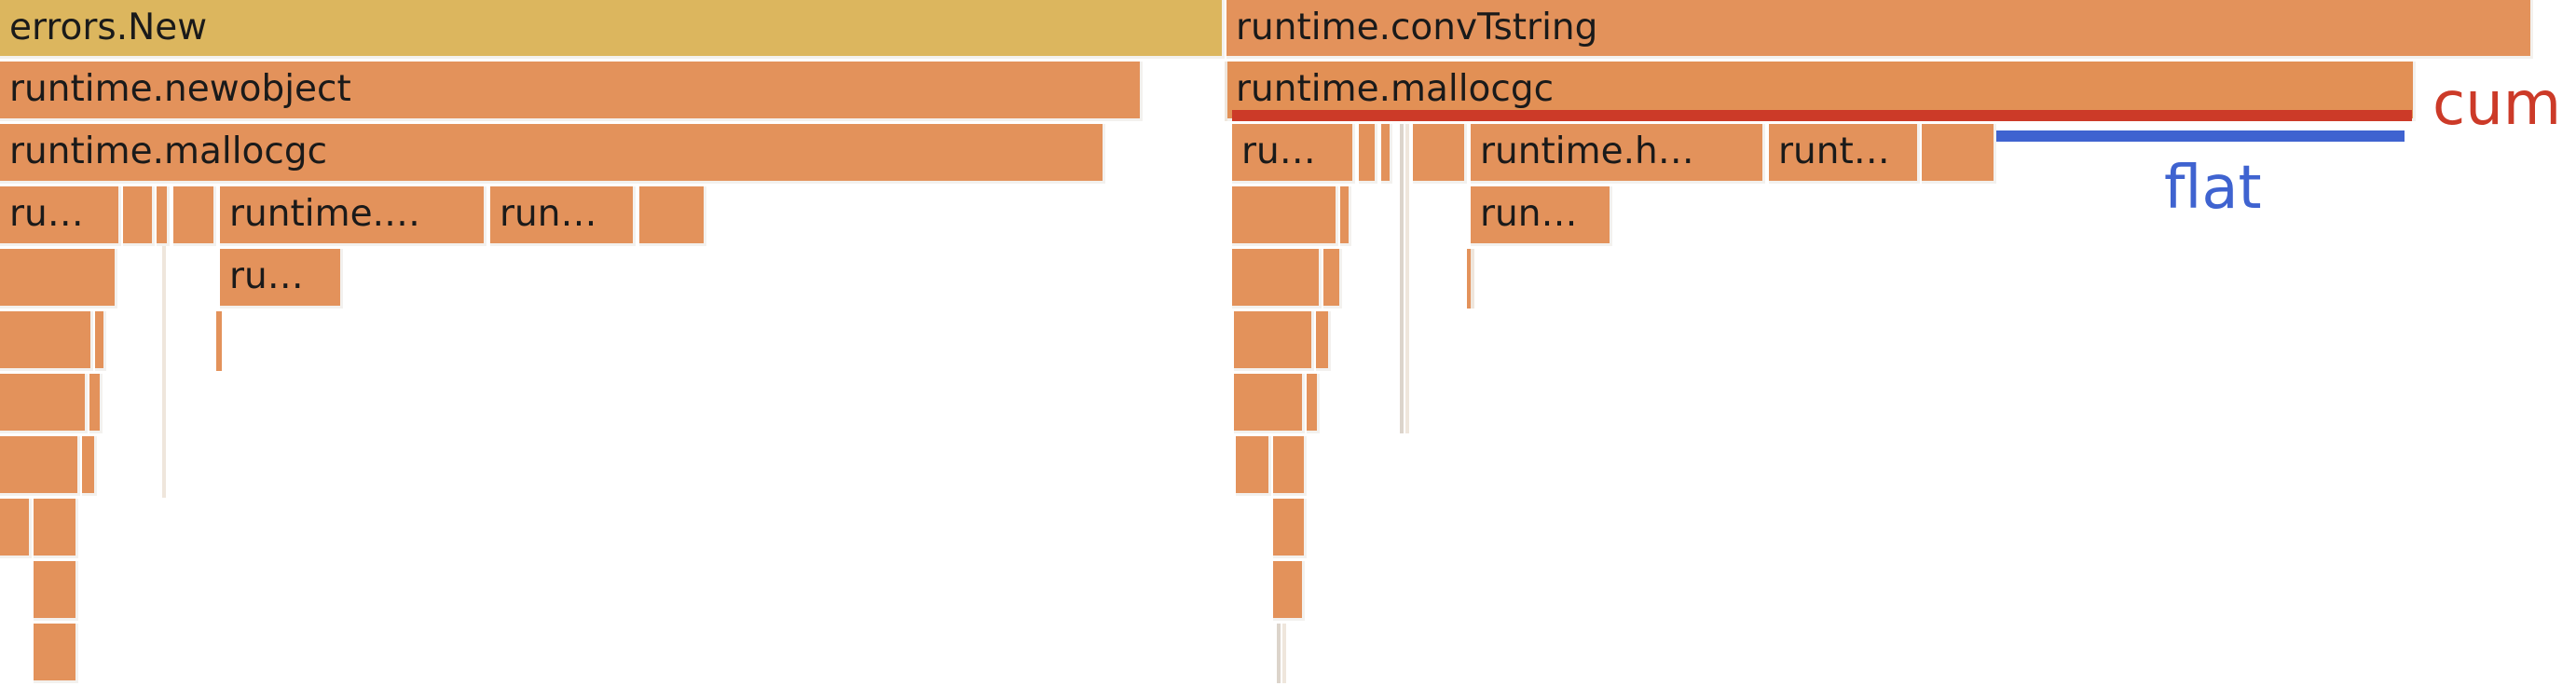 This screenshot has height=686, width=2576. I want to click on frame-small-left-k, so click(89, 466).